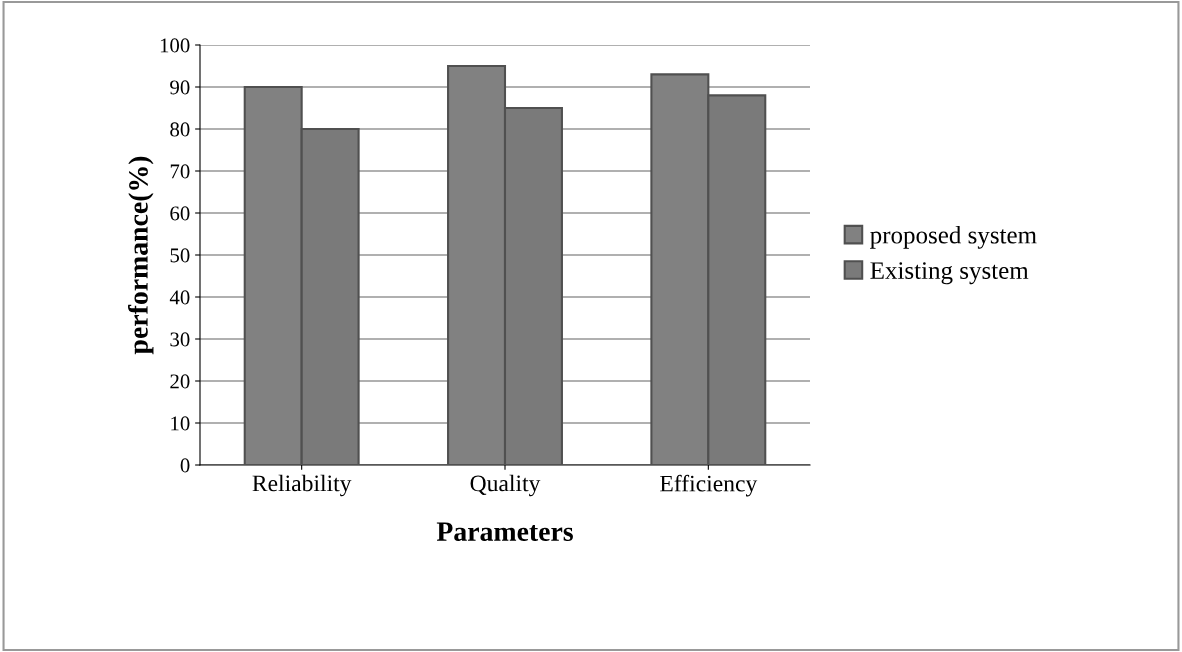  What do you see at coordinates (504, 531) in the screenshot?
I see `x-axis-title: Parameters` at bounding box center [504, 531].